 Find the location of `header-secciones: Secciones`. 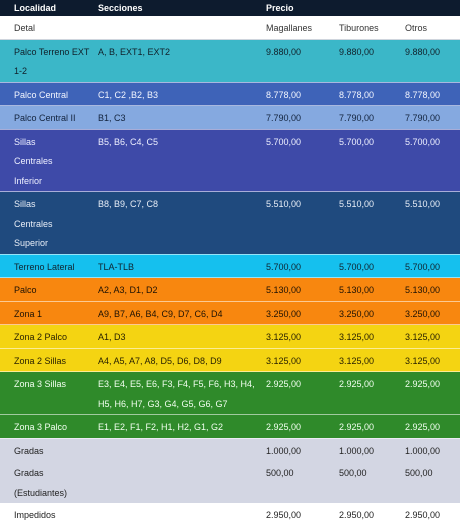

header-secciones: Secciones is located at coordinates (182, 8).